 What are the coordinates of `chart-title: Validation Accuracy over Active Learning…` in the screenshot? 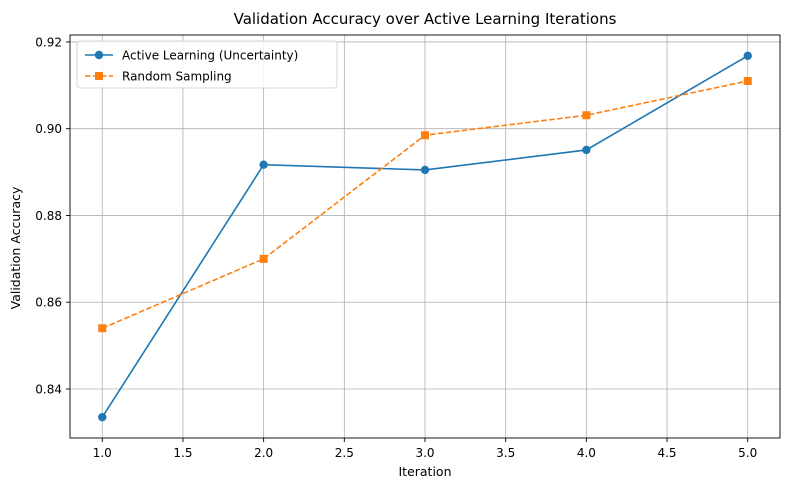 It's located at (425, 19).